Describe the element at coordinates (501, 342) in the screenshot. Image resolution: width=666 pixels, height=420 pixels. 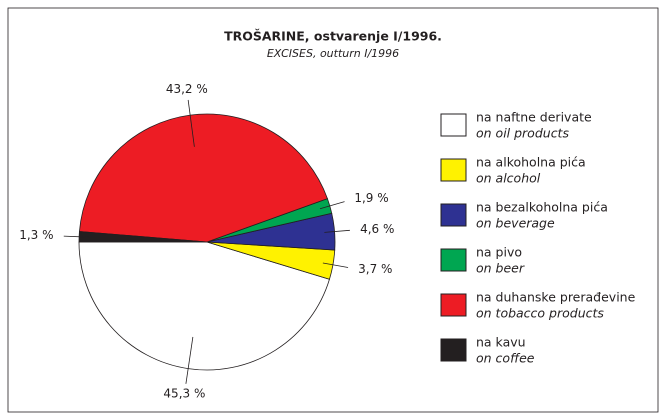
I see `legend-label: na kavu` at that location.